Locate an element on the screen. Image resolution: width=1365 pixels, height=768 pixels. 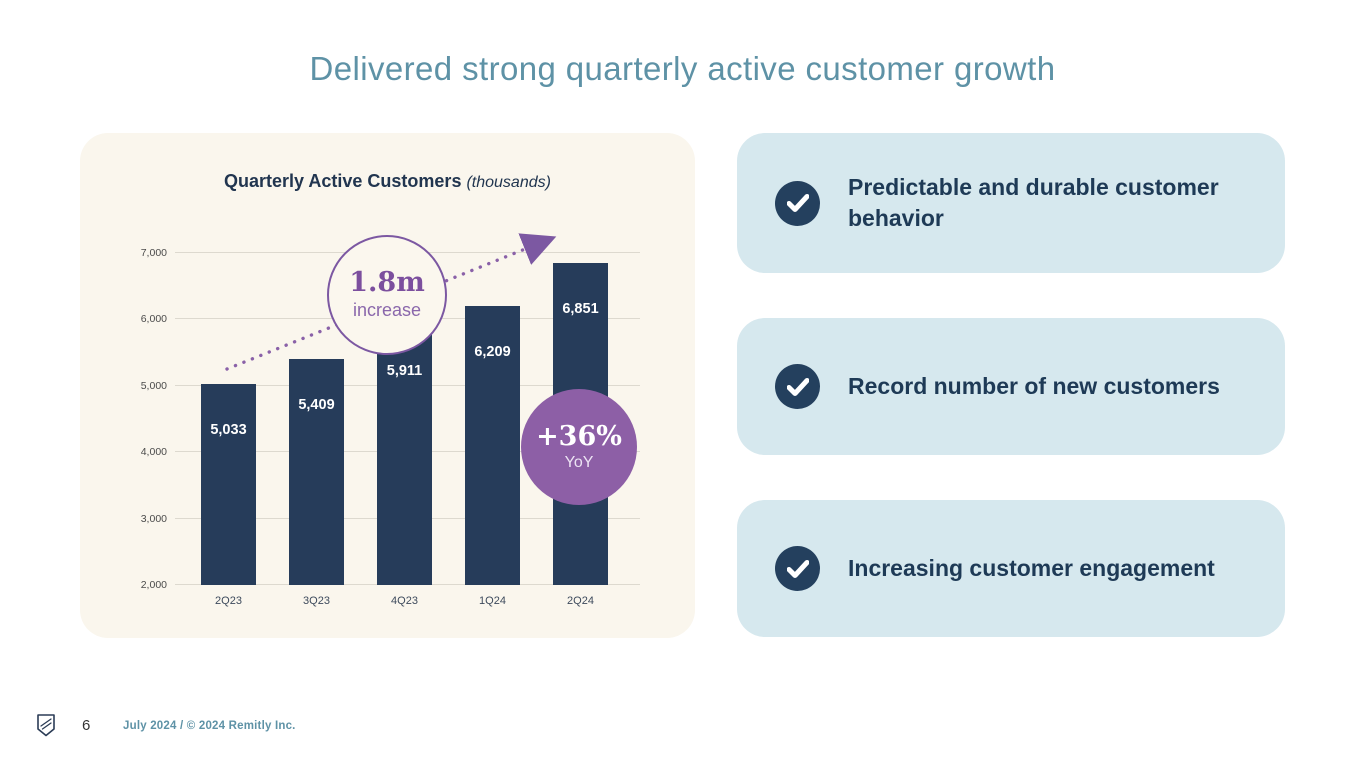
y-axis-tick-label: 7,000 is located at coordinates (153, 253).